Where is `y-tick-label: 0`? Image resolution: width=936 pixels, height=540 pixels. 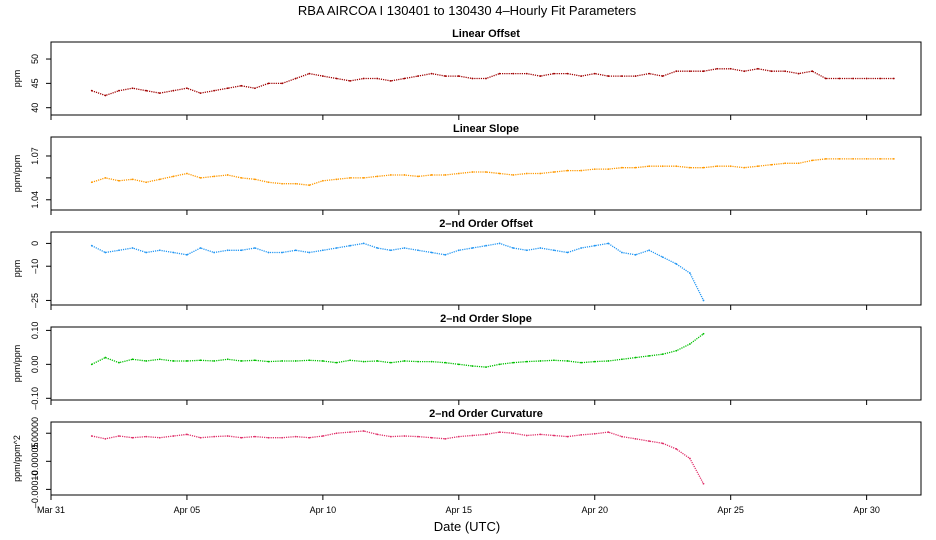 y-tick-label: 0 is located at coordinates (35, 243).